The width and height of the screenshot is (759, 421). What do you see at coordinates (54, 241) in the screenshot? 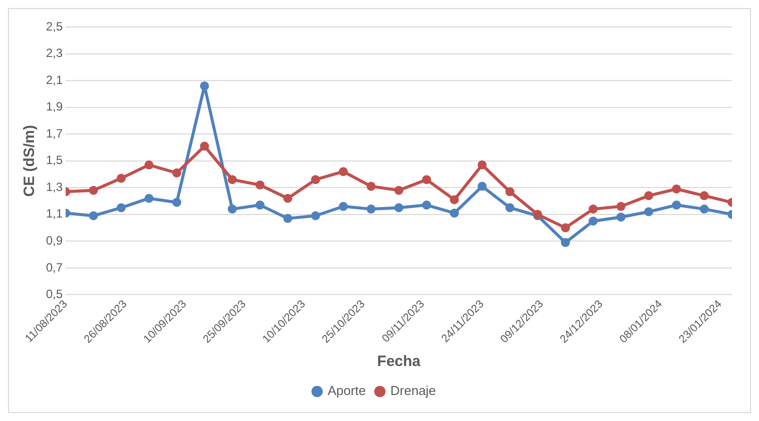
I see `y-tick-label: 0,9` at bounding box center [54, 241].